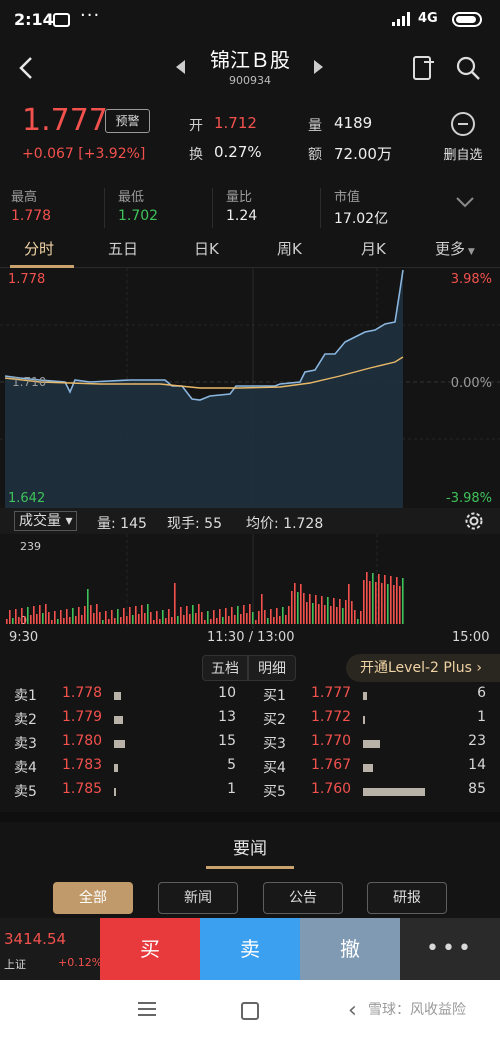  What do you see at coordinates (474, 521) in the screenshot?
I see `settings-gear-icon` at bounding box center [474, 521].